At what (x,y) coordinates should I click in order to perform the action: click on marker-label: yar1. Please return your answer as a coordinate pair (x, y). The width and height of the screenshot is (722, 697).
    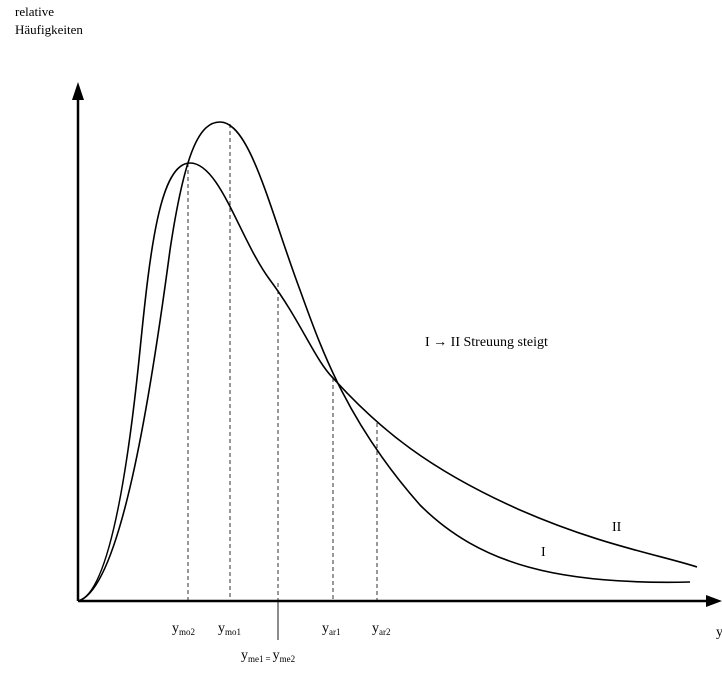
    Looking at the image, I should click on (331, 629).